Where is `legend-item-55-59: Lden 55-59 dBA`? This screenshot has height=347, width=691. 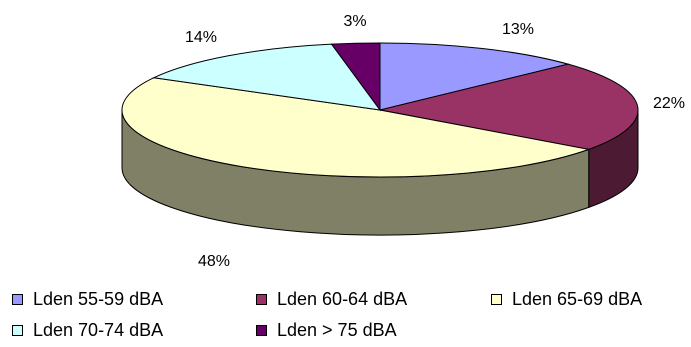
legend-item-55-59: Lden 55-59 dBA is located at coordinates (87, 299).